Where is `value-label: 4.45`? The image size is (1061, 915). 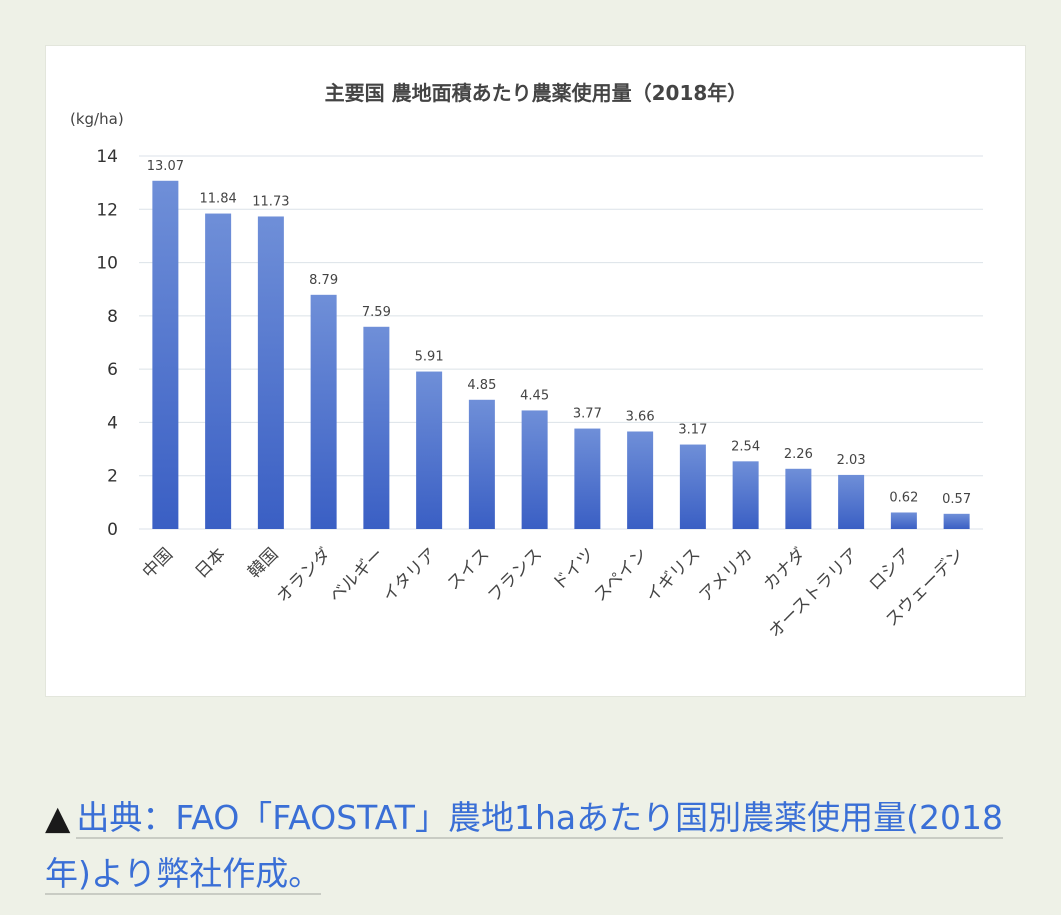
value-label: 4.45 is located at coordinates (534, 395).